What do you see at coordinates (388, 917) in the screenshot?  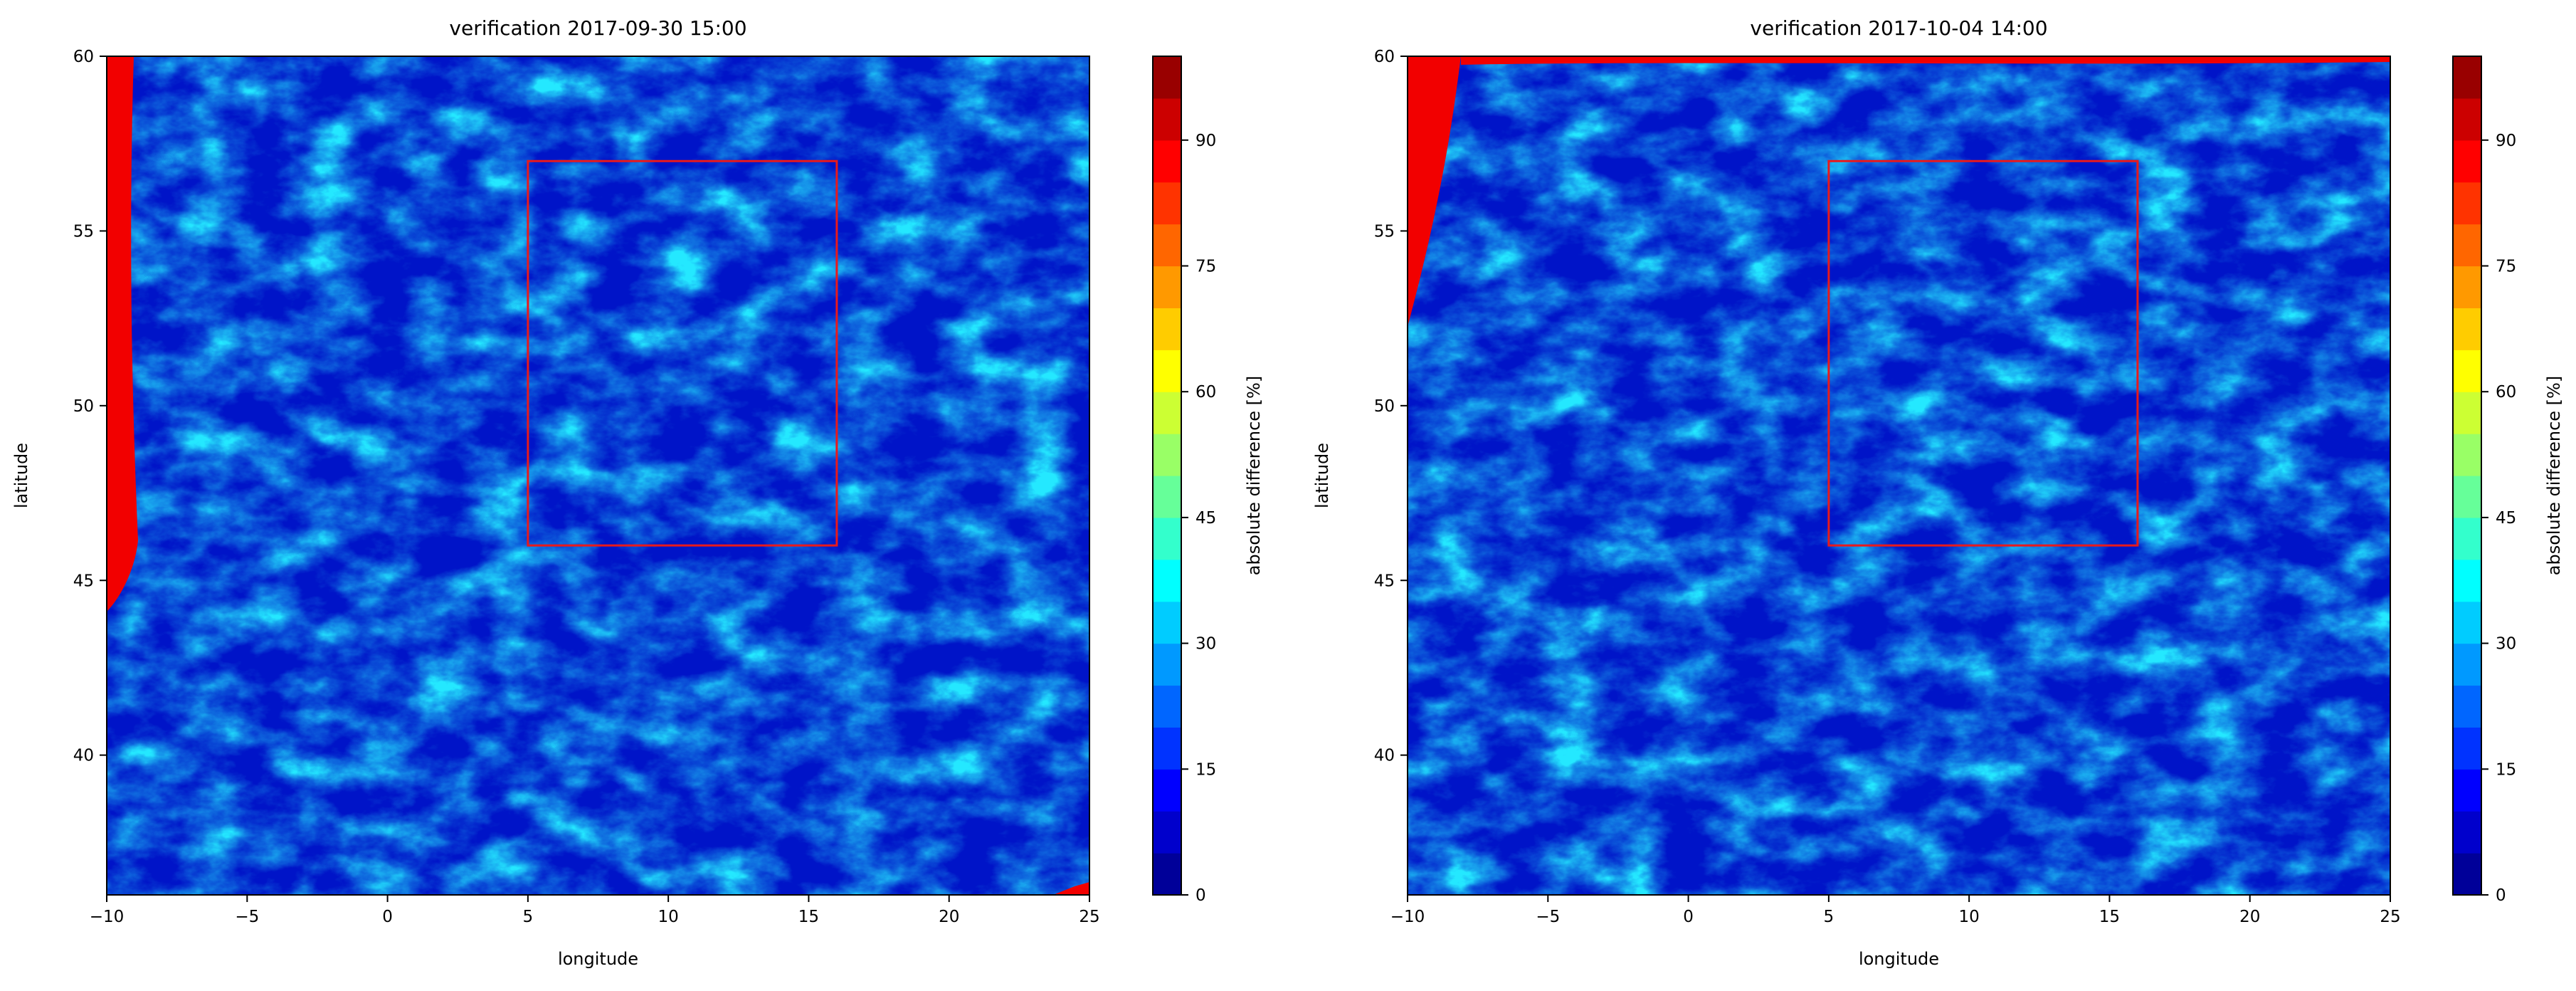 I see `x-tick-label: 0` at bounding box center [388, 917].